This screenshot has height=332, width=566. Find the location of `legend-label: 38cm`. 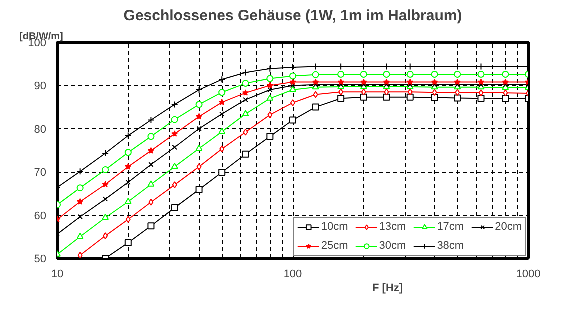

legend-label: 38cm is located at coordinates (450, 246).